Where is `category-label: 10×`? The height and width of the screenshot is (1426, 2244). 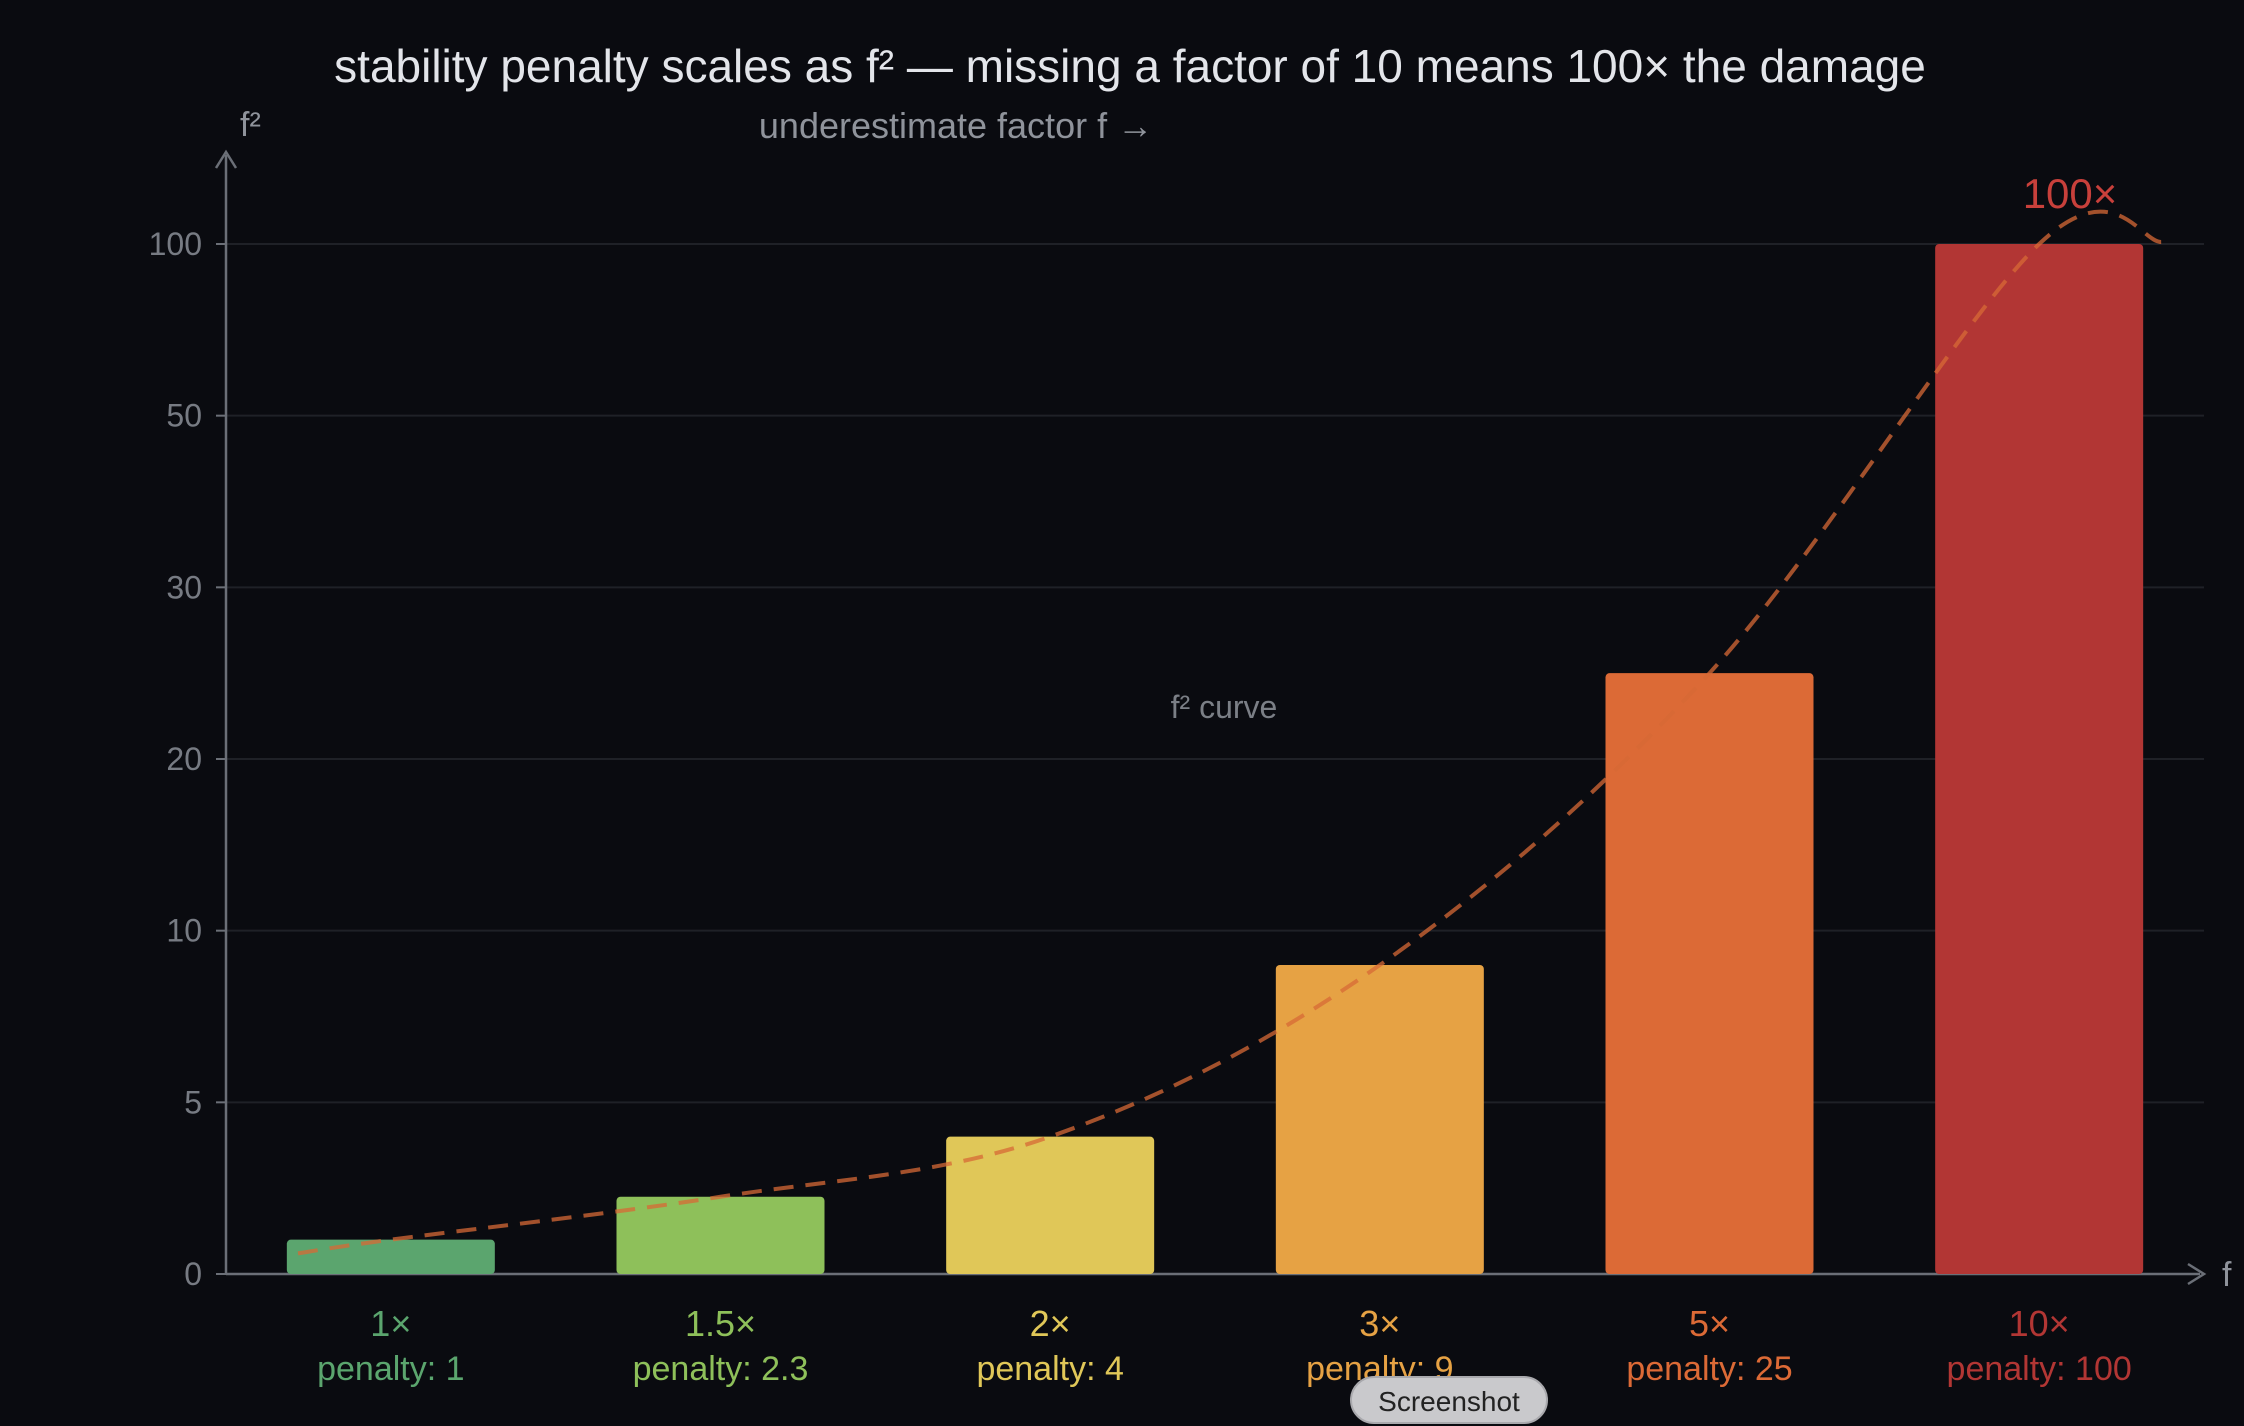 category-label: 10× is located at coordinates (2039, 1323).